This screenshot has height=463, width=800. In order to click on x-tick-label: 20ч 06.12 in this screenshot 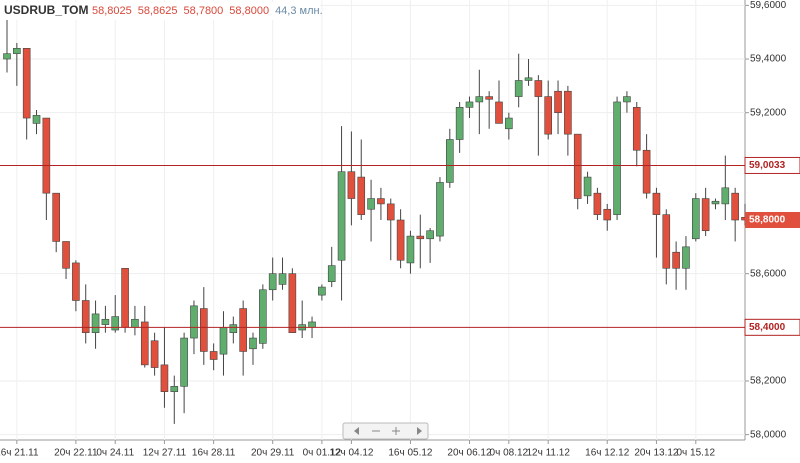, I will do `click(469, 453)`.